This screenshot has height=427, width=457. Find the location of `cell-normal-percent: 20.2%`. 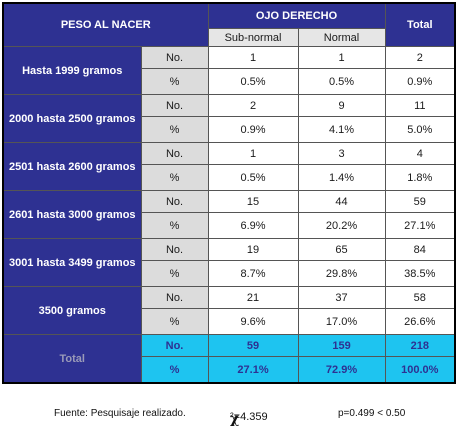

cell-normal-percent: 20.2% is located at coordinates (341, 225).